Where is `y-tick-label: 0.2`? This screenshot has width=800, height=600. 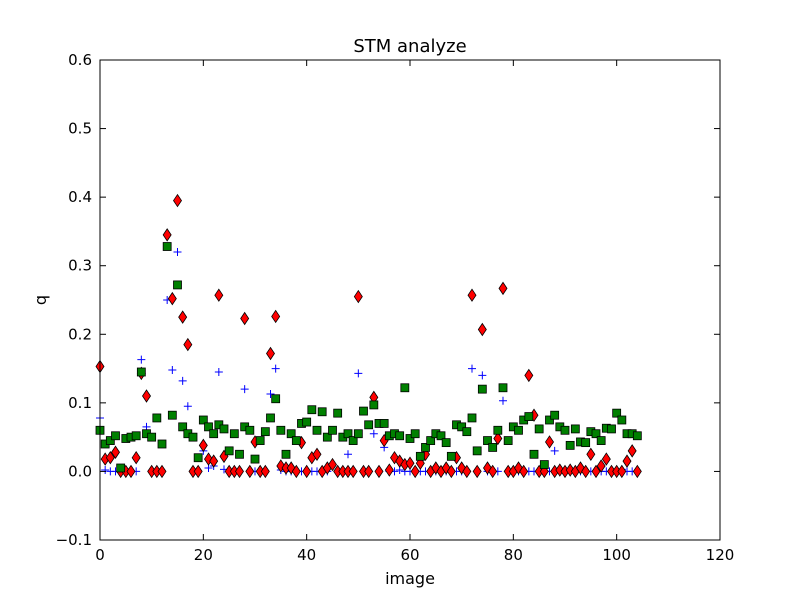 y-tick-label: 0.2 is located at coordinates (80, 334).